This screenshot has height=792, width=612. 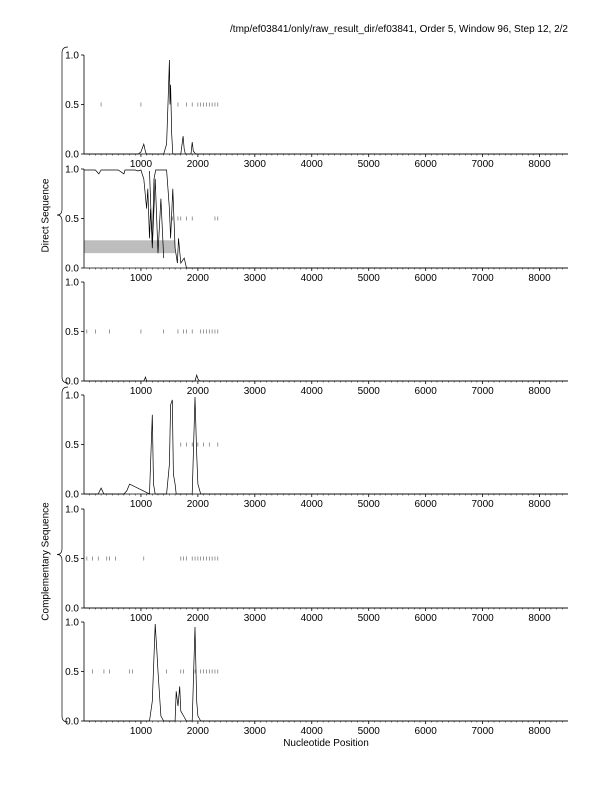 I want to click on complementary-sequence-label: Complementary Sequence, so click(x=46, y=561).